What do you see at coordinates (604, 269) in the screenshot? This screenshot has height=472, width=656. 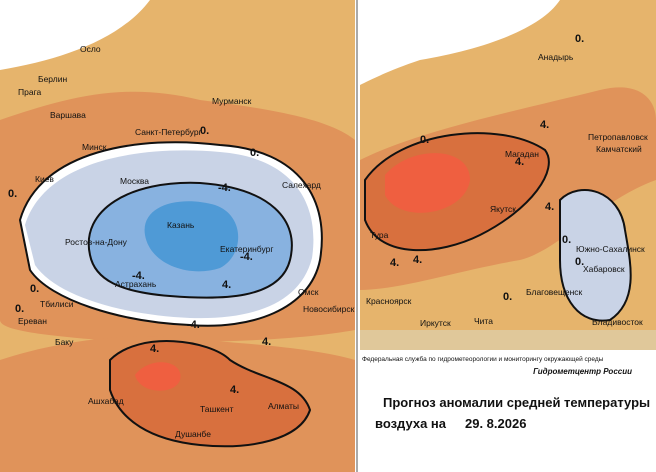 I see `city-label: Хабаровск` at bounding box center [604, 269].